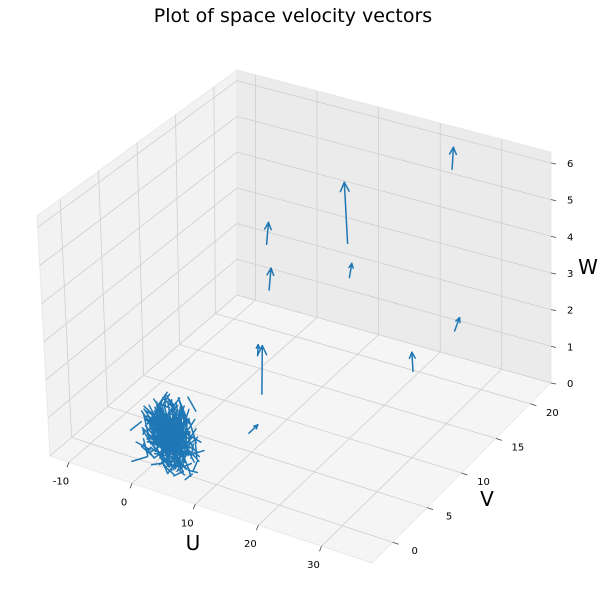  I want to click on z-axis-label: W, so click(588, 267).